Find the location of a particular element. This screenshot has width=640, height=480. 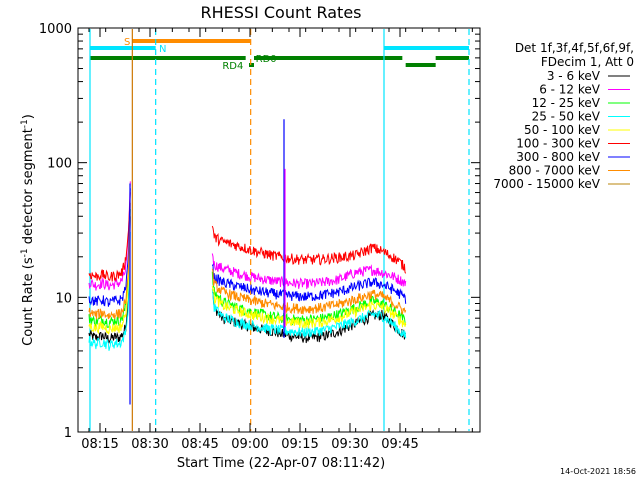

flag-label: N is located at coordinates (162, 49).